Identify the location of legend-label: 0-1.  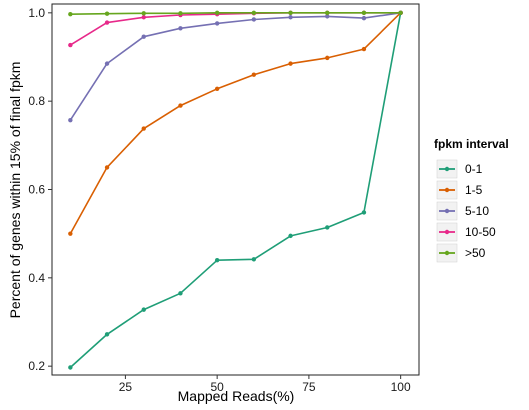
(474, 169).